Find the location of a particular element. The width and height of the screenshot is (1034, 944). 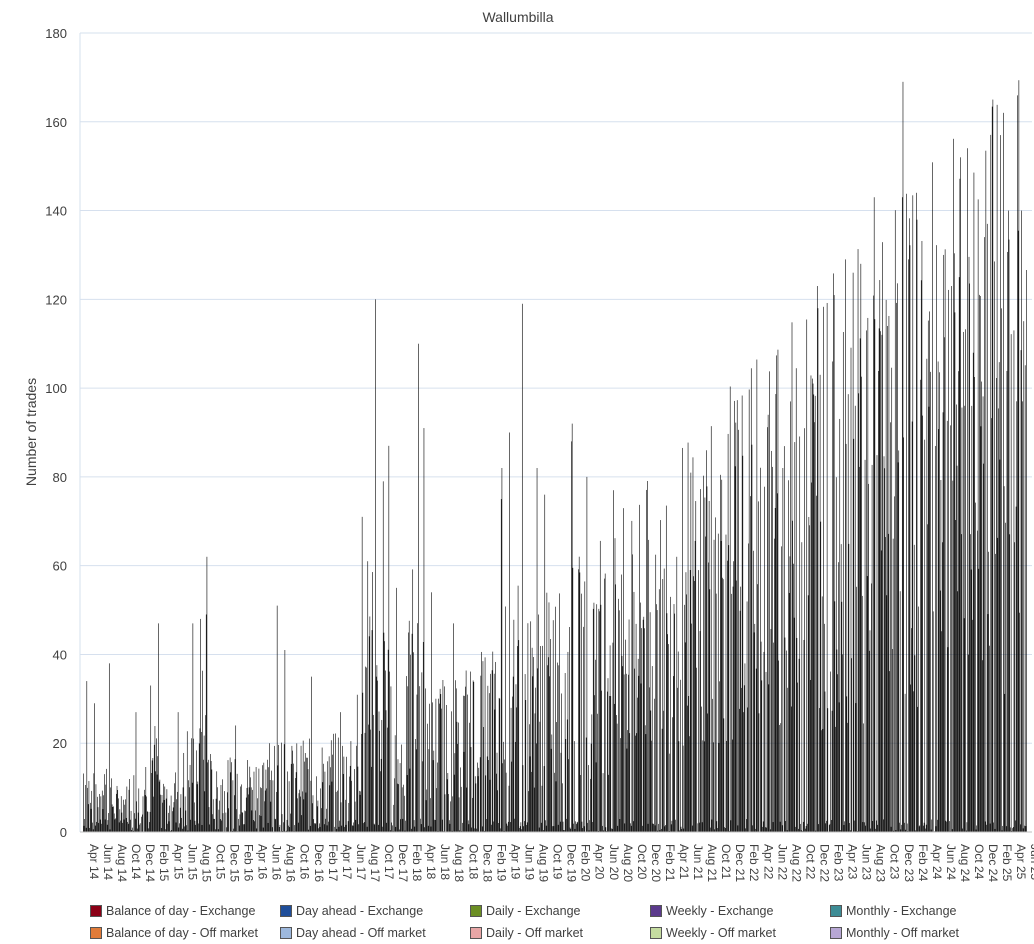

y-tick-label: 0 is located at coordinates (63, 832).